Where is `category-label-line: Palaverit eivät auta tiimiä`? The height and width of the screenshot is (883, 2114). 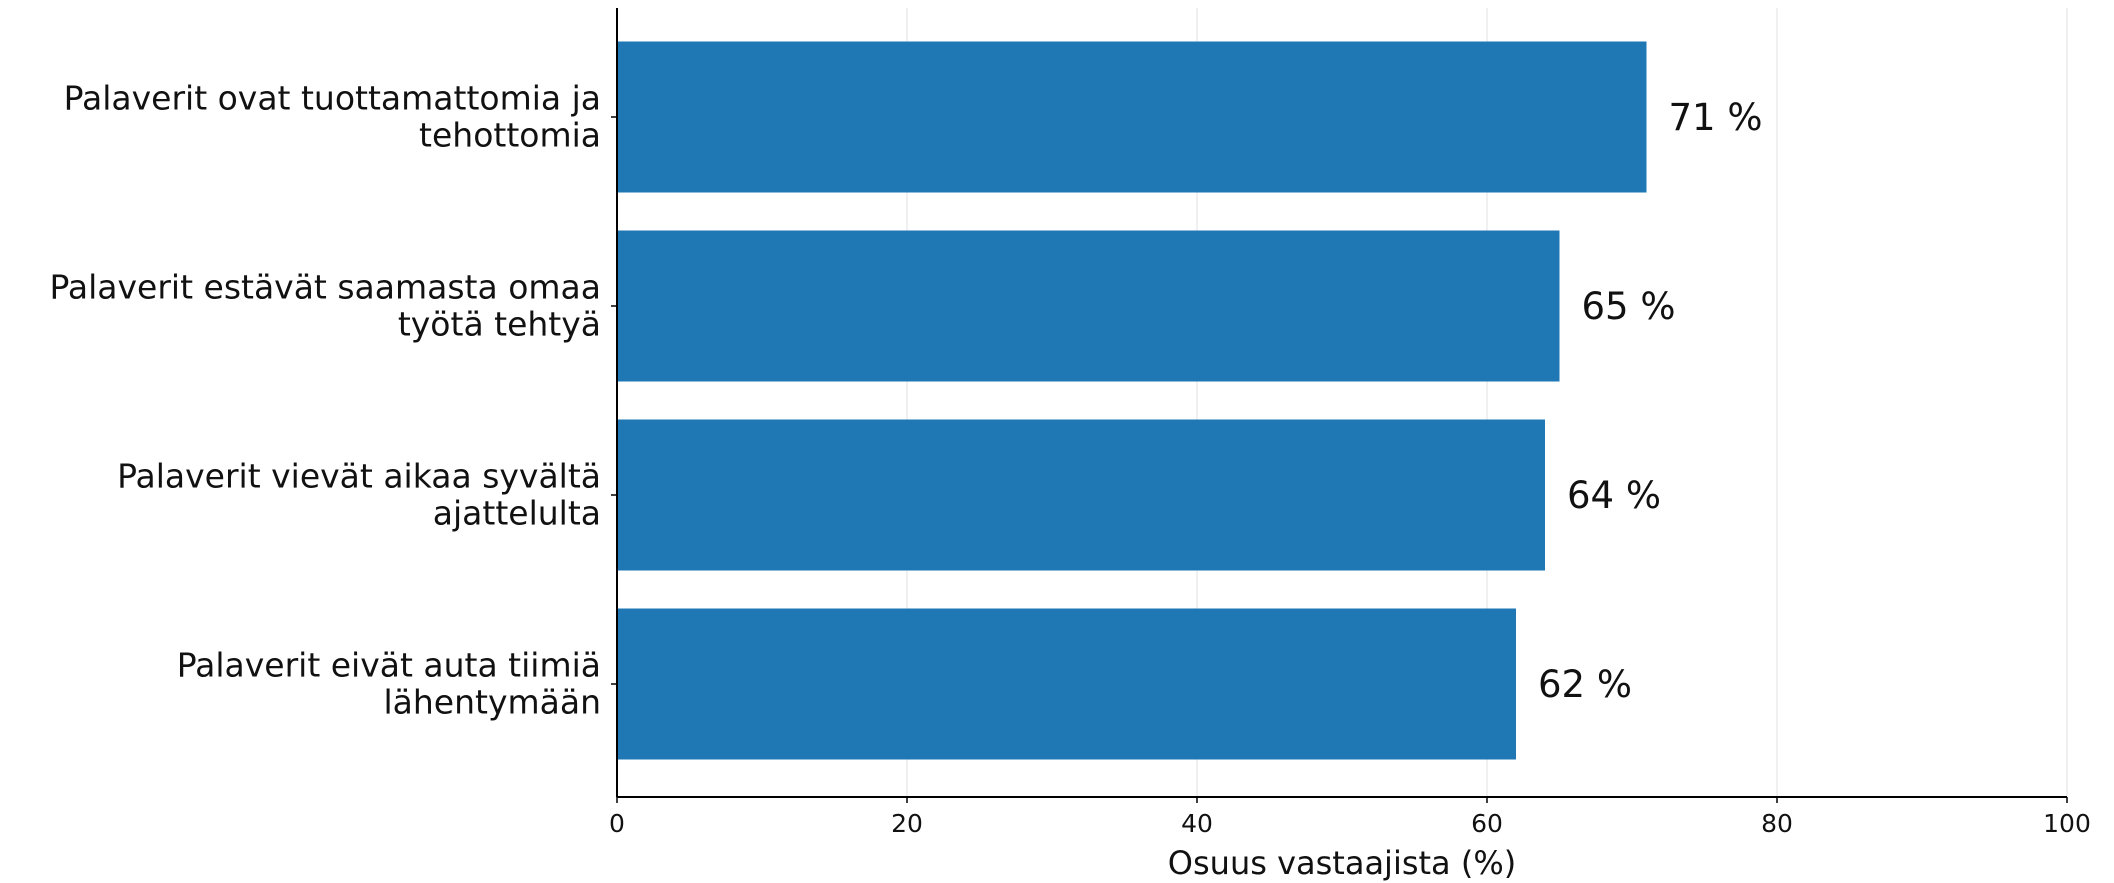
category-label-line: Palaverit eivät auta tiimiä is located at coordinates (389, 665).